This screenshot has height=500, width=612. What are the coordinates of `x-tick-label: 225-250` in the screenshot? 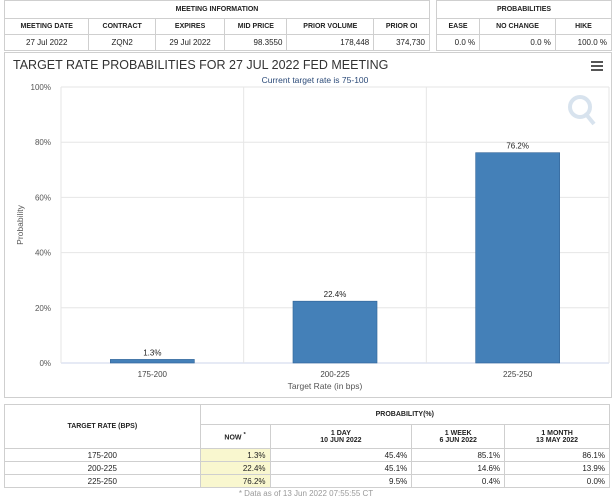 It's located at (518, 374).